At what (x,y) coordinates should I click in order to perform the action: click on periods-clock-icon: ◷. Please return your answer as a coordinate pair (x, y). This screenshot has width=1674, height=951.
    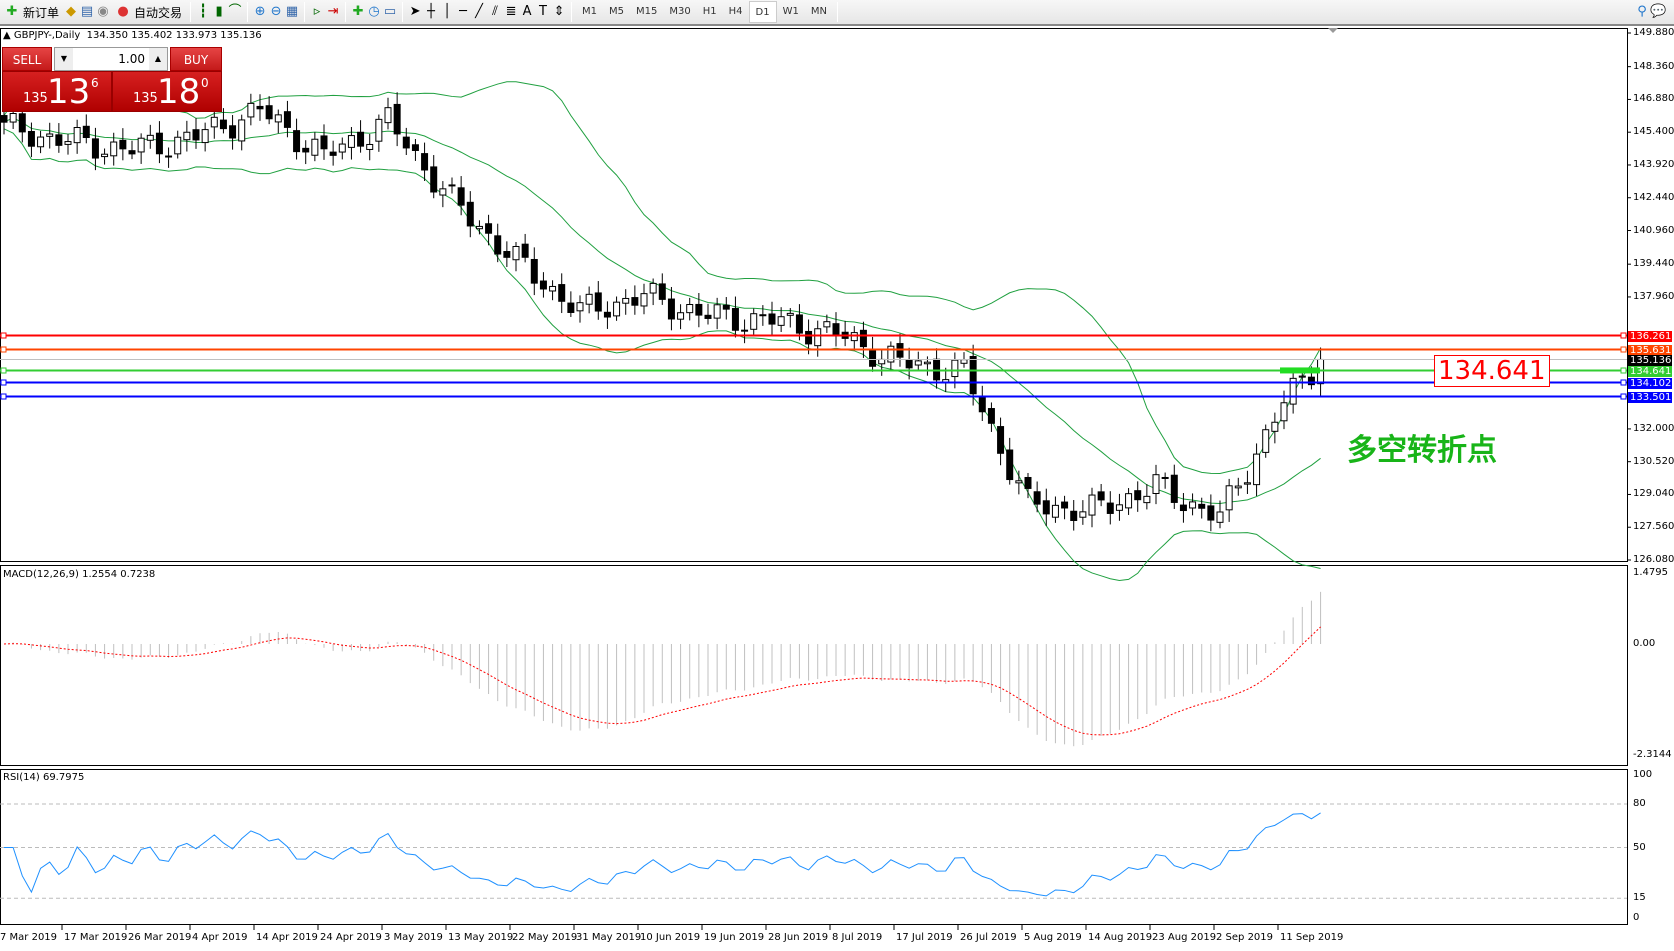
    Looking at the image, I should click on (374, 11).